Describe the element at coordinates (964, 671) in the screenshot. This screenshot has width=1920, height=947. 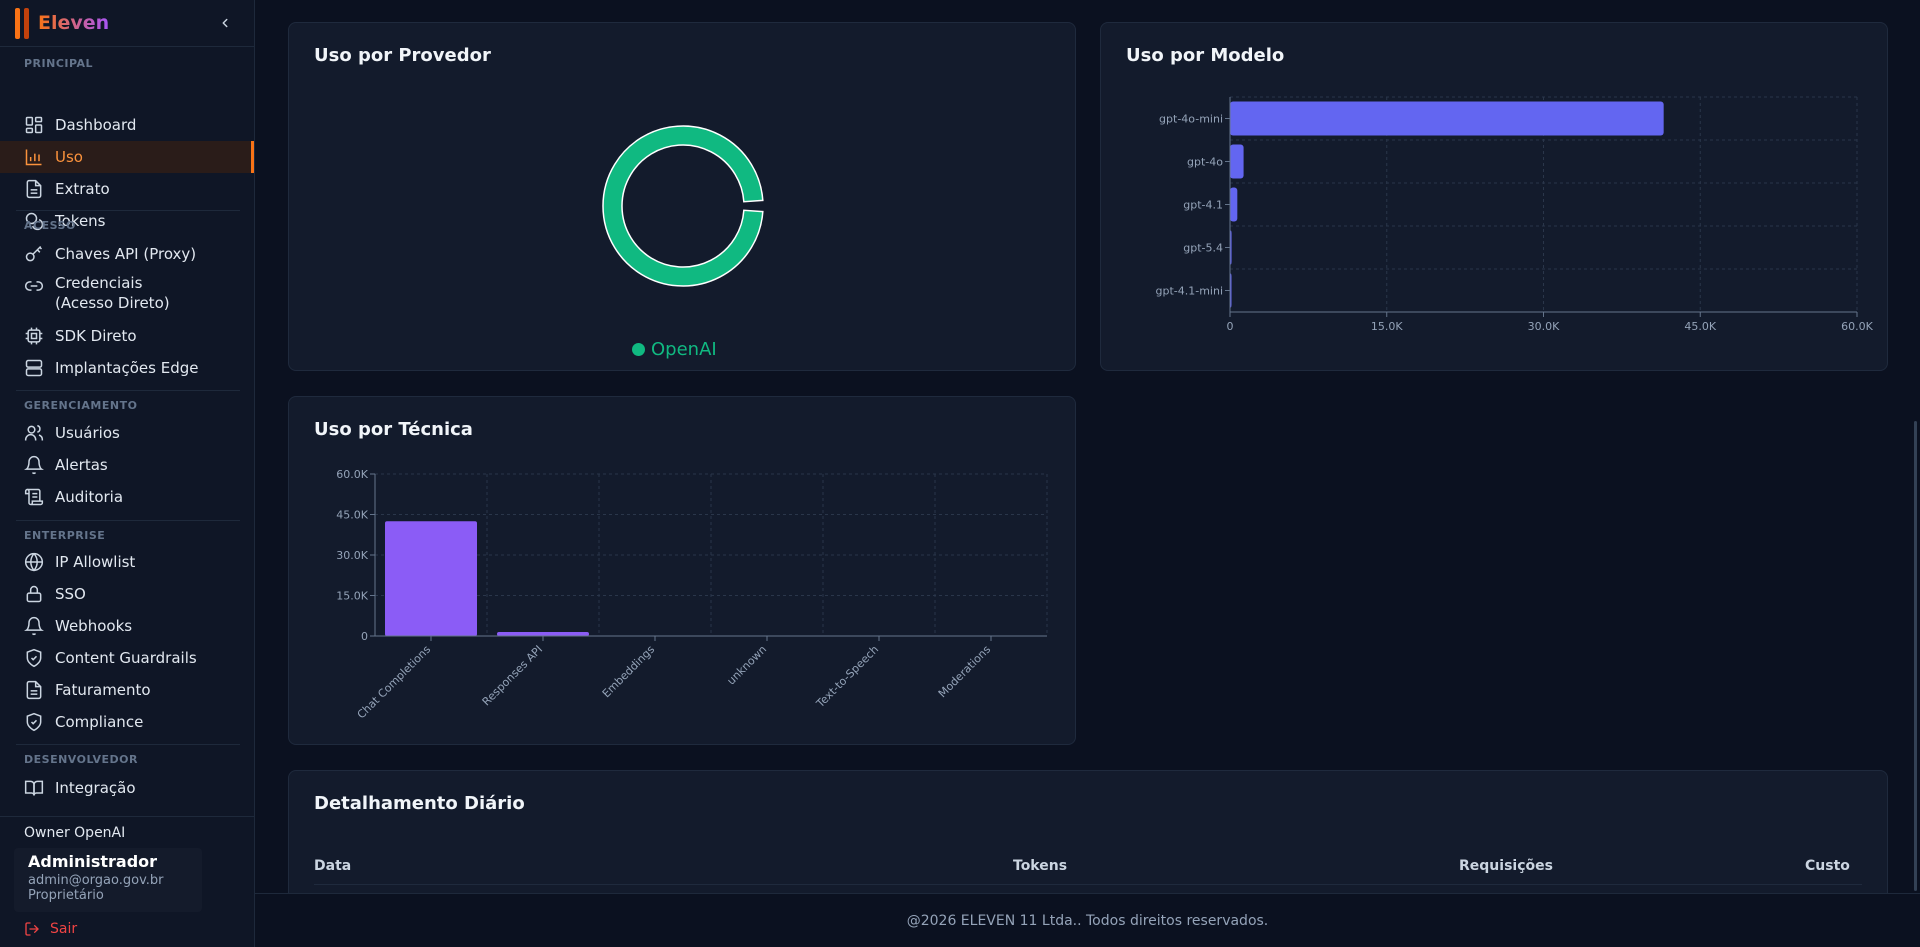
I see `x-tick-label: Moderations` at that location.